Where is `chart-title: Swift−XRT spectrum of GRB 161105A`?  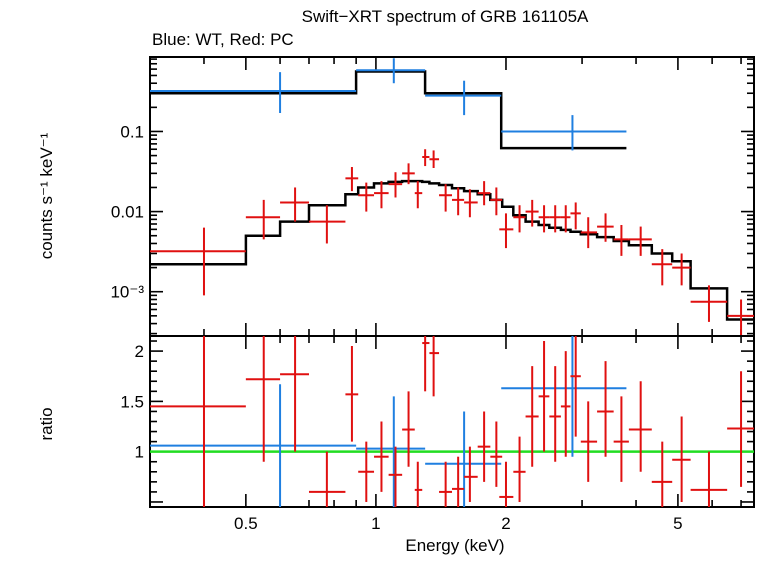
chart-title: Swift−XRT spectrum of GRB 161105A is located at coordinates (445, 16).